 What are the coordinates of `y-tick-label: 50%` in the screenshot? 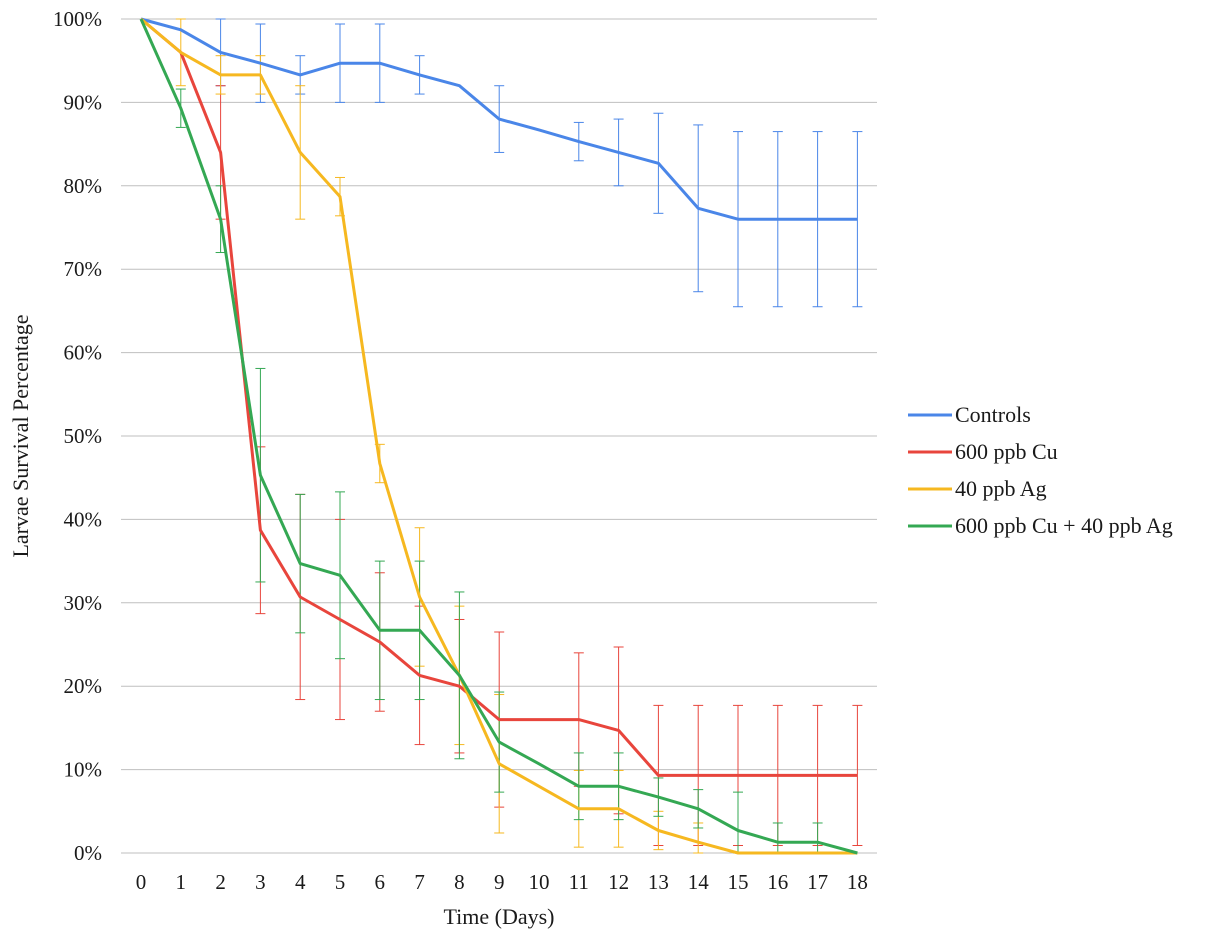 It's located at (83, 436).